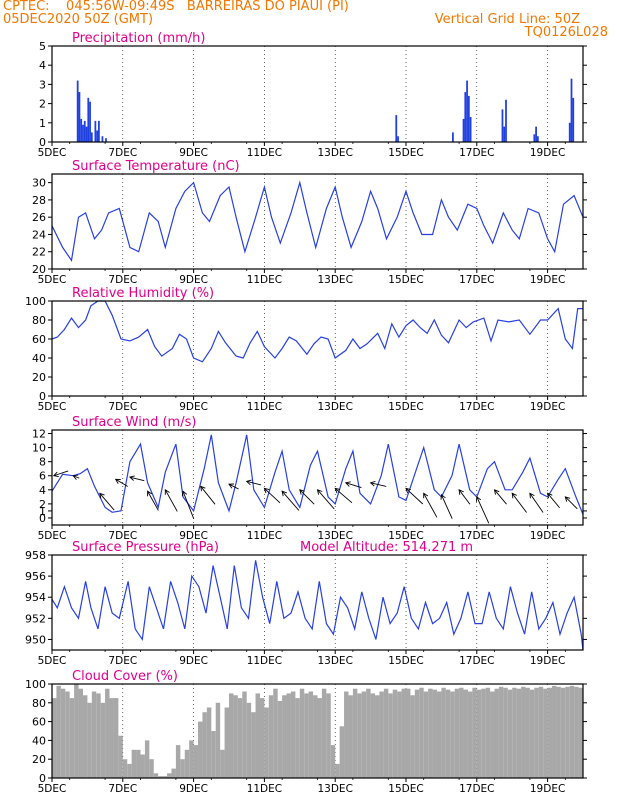  I want to click on x-tick-label: 17DEC, so click(476, 407).